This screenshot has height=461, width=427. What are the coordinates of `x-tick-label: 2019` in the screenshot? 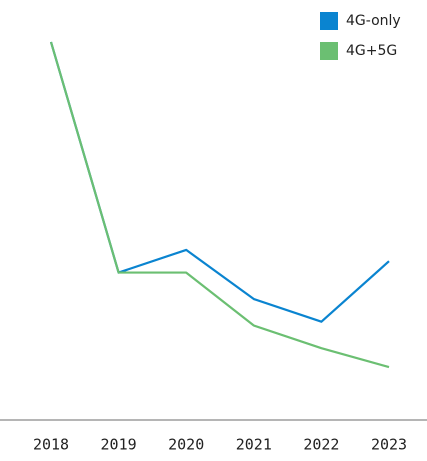 It's located at (119, 445).